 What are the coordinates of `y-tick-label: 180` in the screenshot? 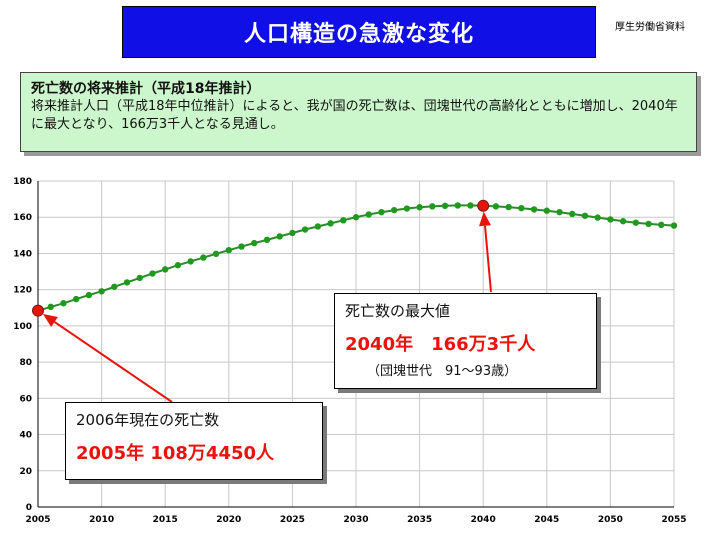 It's located at (22, 182).